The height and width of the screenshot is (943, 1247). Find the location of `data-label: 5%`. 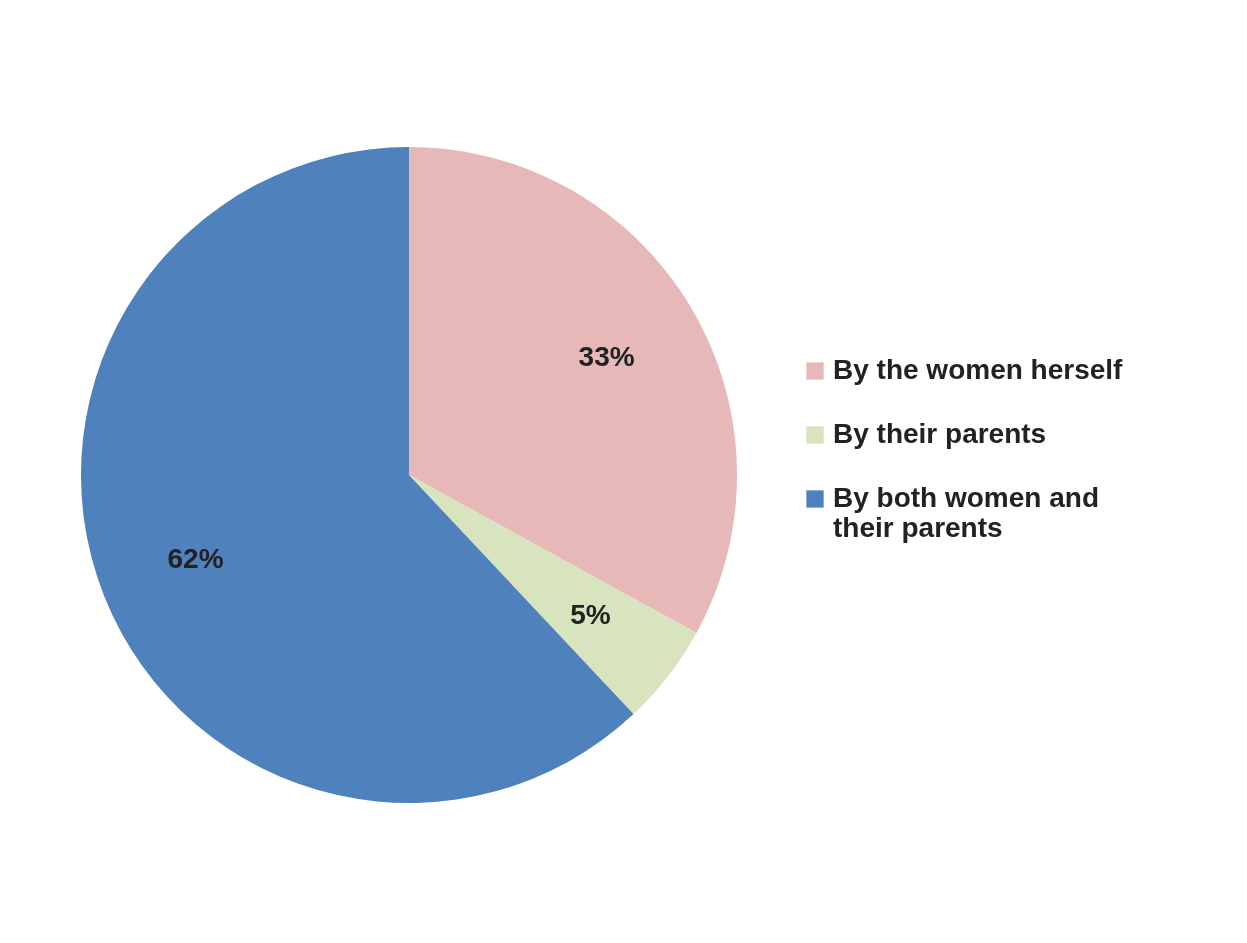

data-label: 5% is located at coordinates (590, 614).